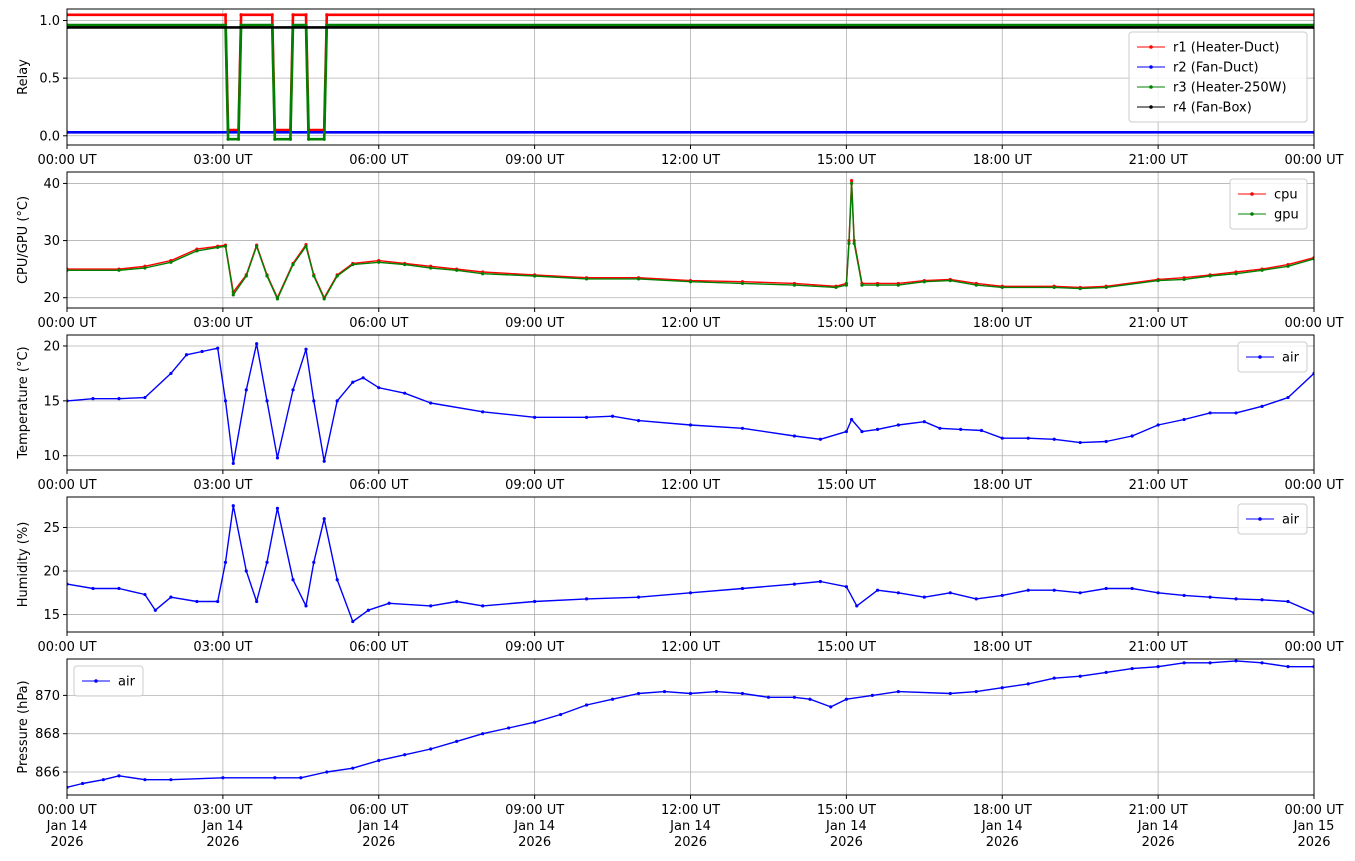 Image resolution: width=1355 pixels, height=861 pixels. What do you see at coordinates (51, 401) in the screenshot?
I see `y-tick-label: 15` at bounding box center [51, 401].